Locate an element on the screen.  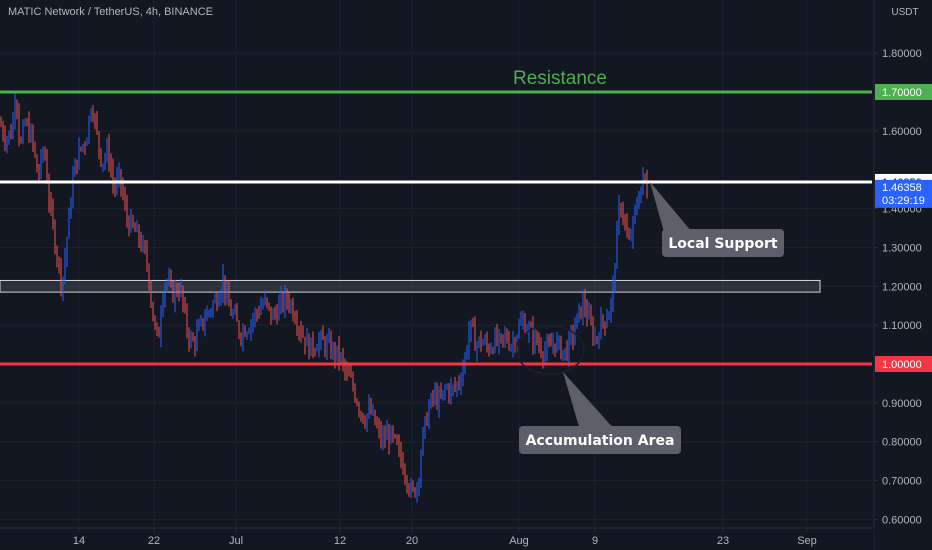
price-tick-label: 0.70000 is located at coordinates (902, 482).